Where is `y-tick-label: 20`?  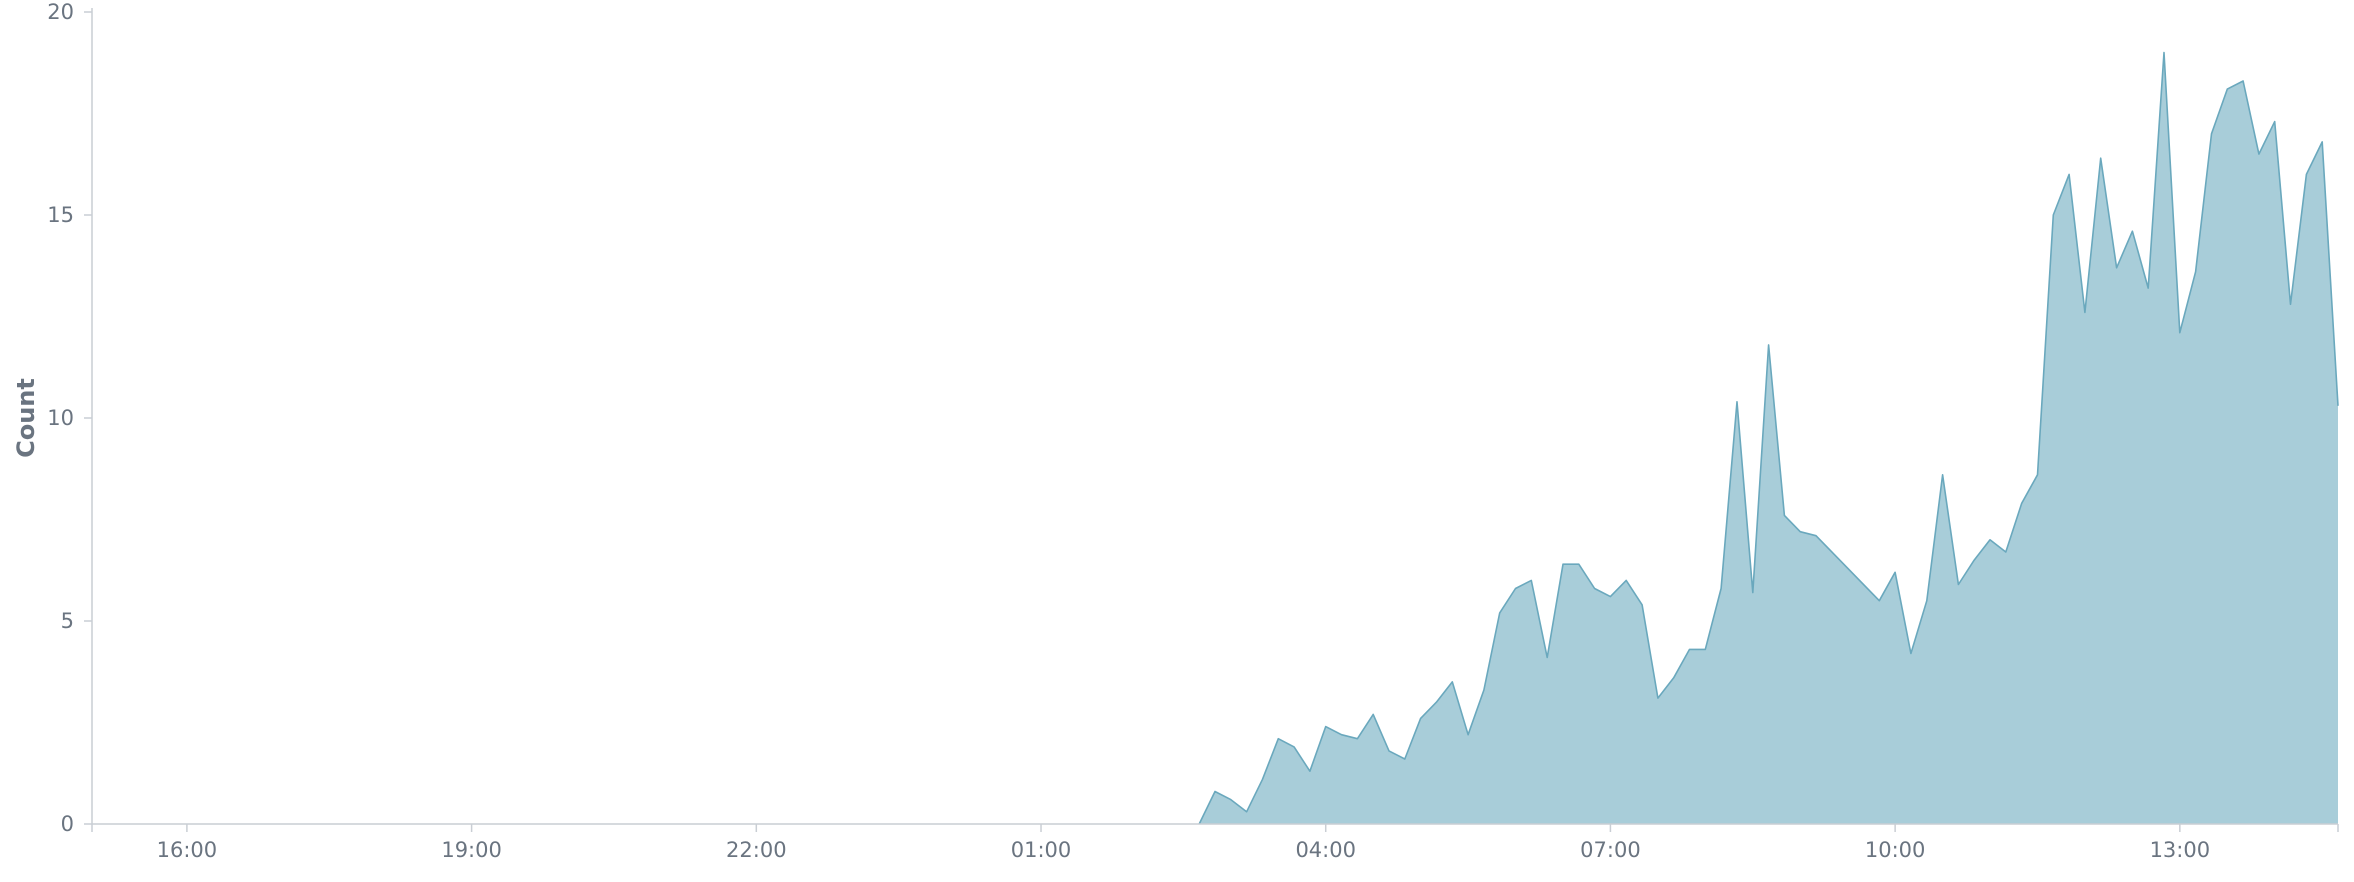
y-tick-label: 20 is located at coordinates (60, 12).